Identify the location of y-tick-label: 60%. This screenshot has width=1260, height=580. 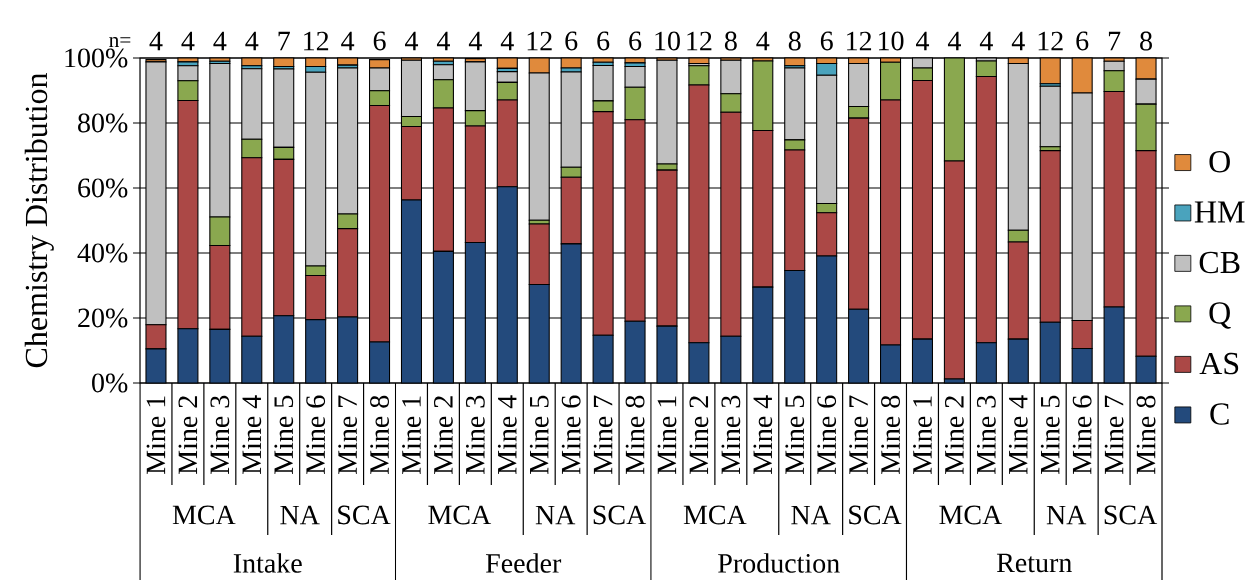
(103, 188).